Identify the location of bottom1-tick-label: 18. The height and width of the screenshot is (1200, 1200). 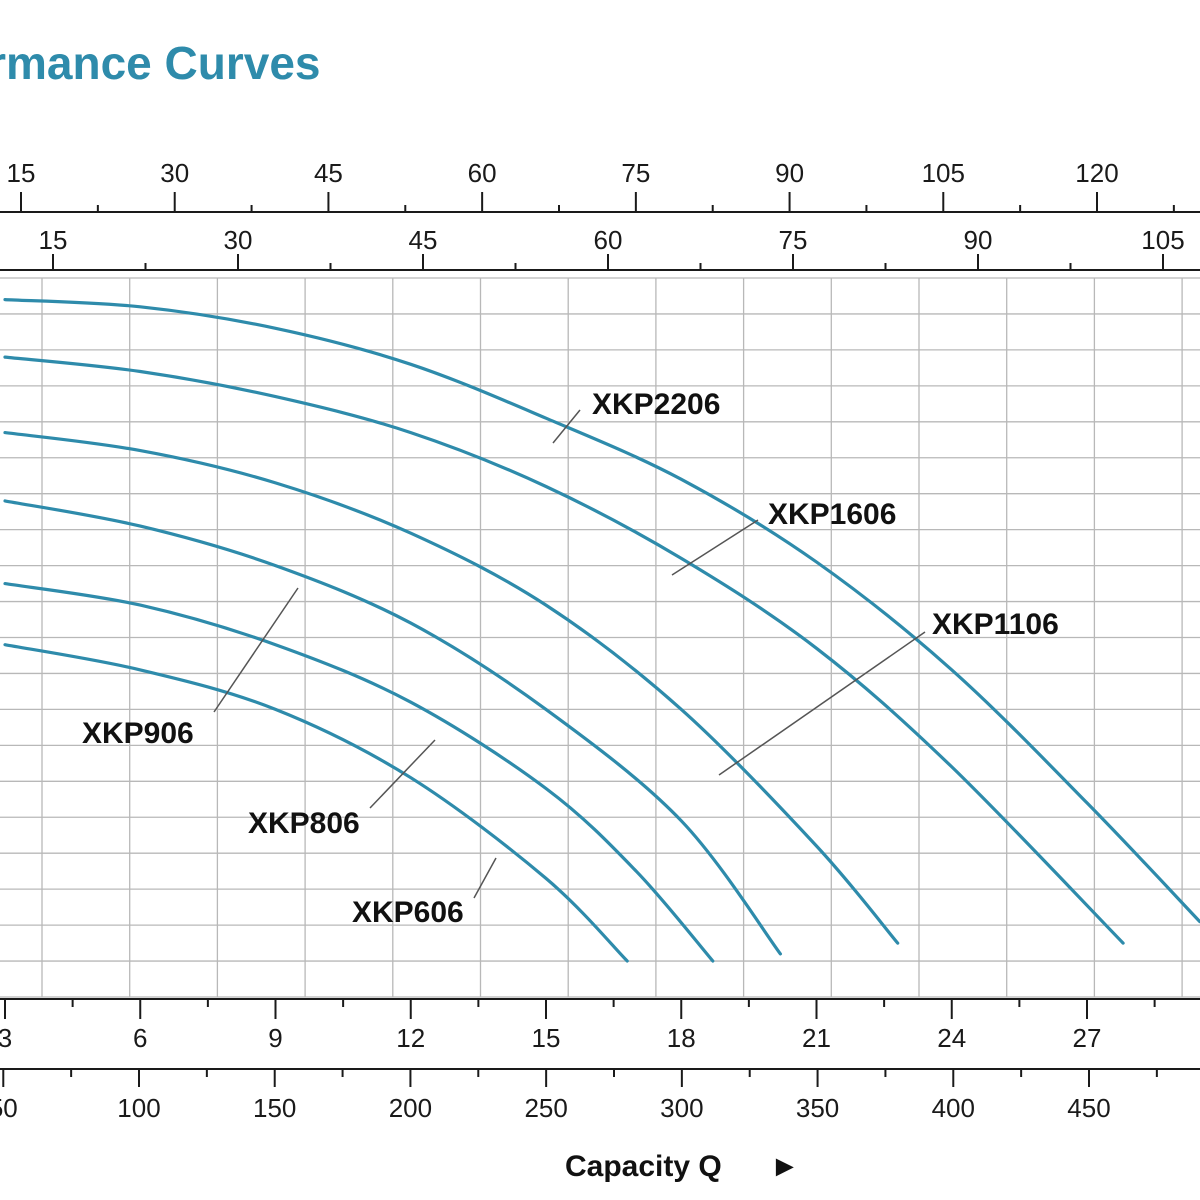
(681, 1038).